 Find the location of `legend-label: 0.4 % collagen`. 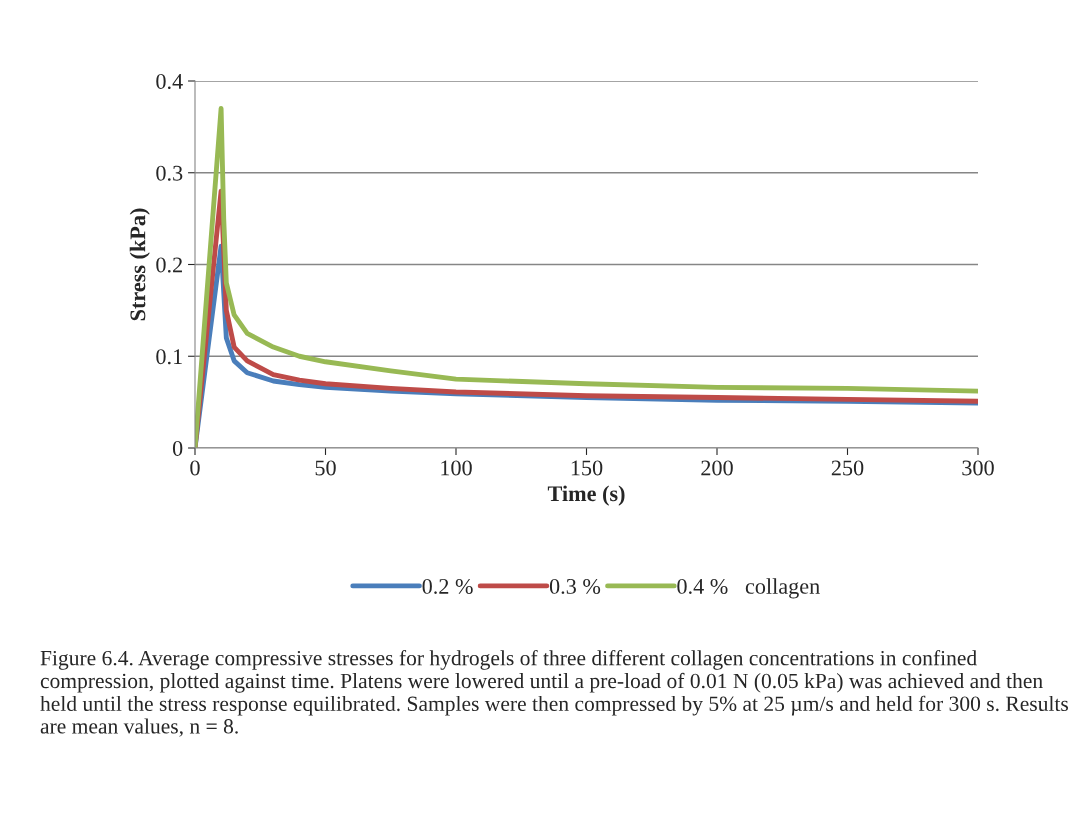

legend-label: 0.4 % collagen is located at coordinates (748, 588).